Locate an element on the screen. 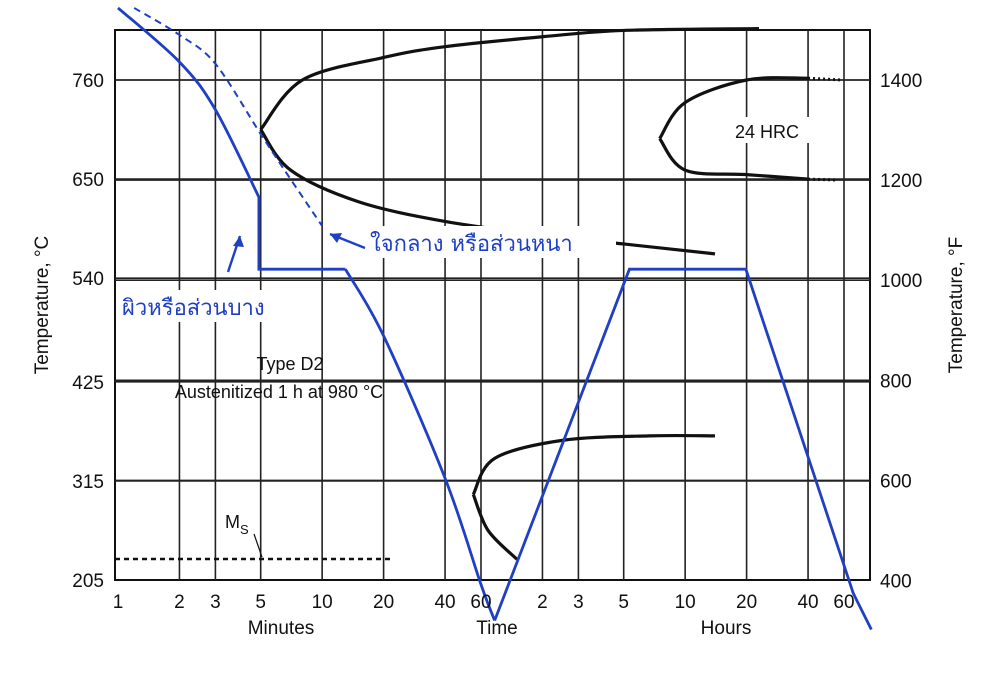  right-axis-ticks: 1400 1200 1000 800 600 400 is located at coordinates (901, 332).